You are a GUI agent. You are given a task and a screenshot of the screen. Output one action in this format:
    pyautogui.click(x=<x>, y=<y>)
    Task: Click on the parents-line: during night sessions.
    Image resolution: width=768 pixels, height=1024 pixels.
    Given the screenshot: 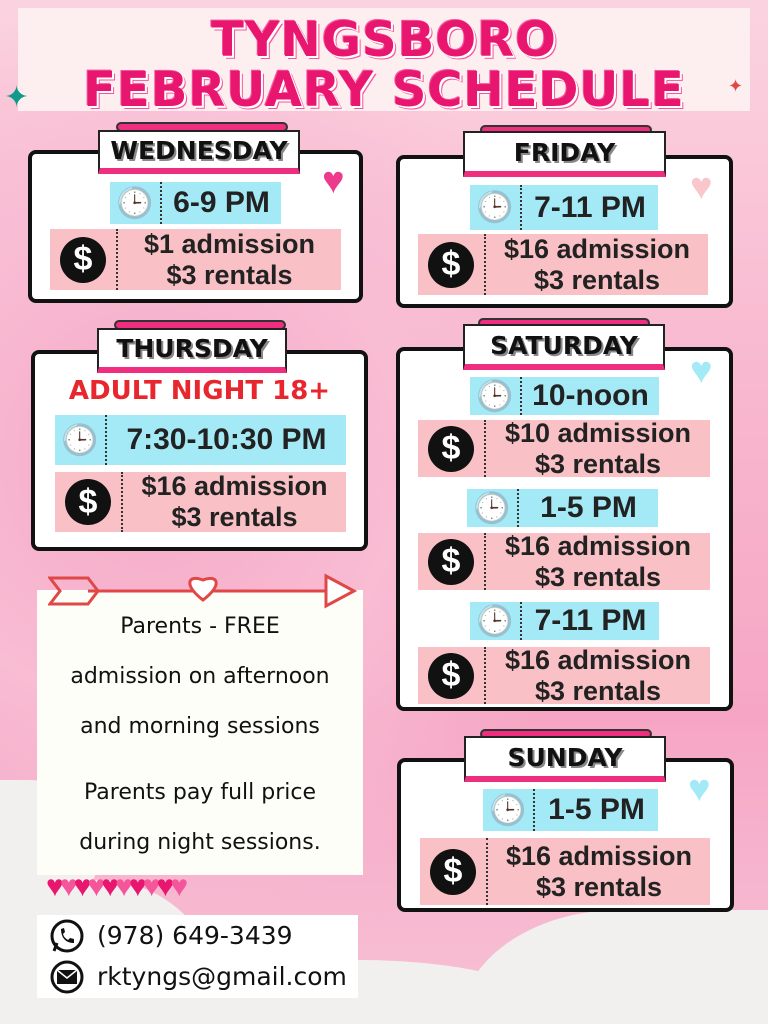 What is the action you would take?
    pyautogui.click(x=200, y=842)
    